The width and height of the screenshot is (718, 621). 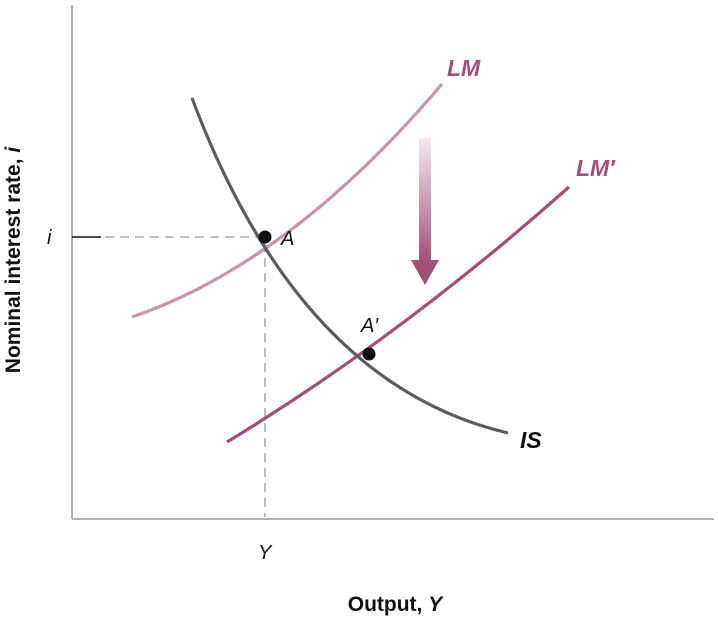 I want to click on shift-arrow-shaft, so click(x=425, y=200).